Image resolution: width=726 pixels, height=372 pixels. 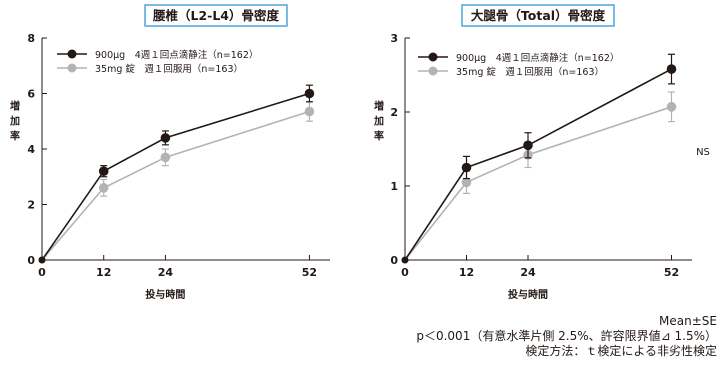 I want to click on lumbar-x-tick-label: 52, so click(x=309, y=272).